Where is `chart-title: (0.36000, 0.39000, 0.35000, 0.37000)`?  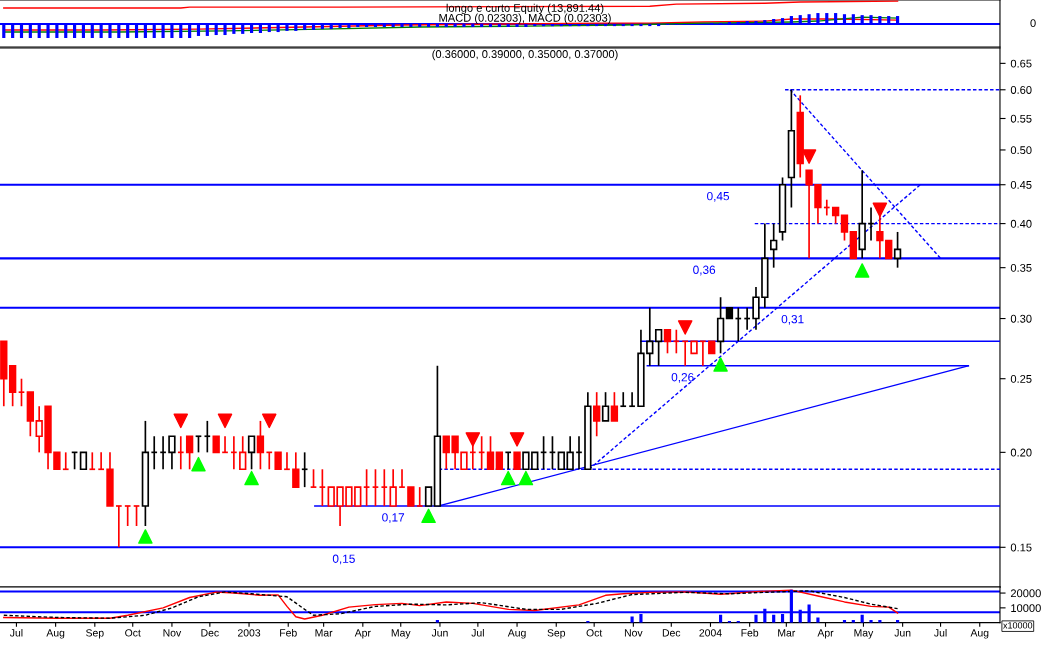
chart-title: (0.36000, 0.39000, 0.35000, 0.37000) is located at coordinates (525, 55).